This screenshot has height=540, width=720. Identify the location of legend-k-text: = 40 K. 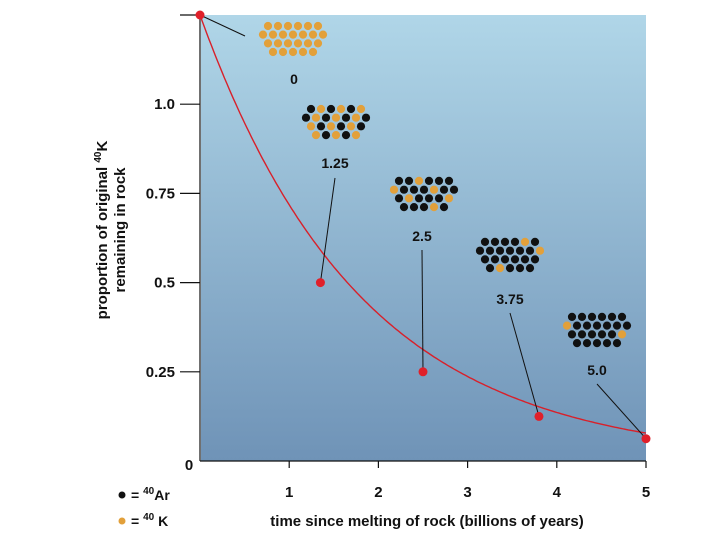
(149, 520).